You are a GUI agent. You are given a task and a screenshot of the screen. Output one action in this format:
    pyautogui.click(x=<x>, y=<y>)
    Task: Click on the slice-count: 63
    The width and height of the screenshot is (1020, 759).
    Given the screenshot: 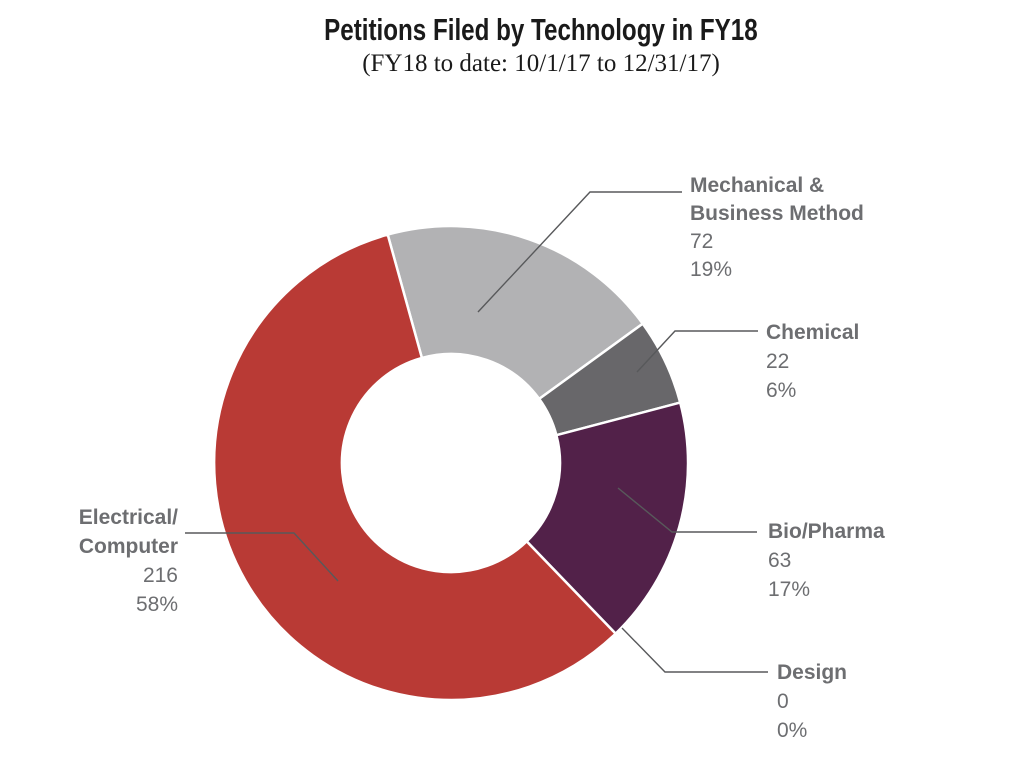 What is the action you would take?
    pyautogui.click(x=780, y=560)
    